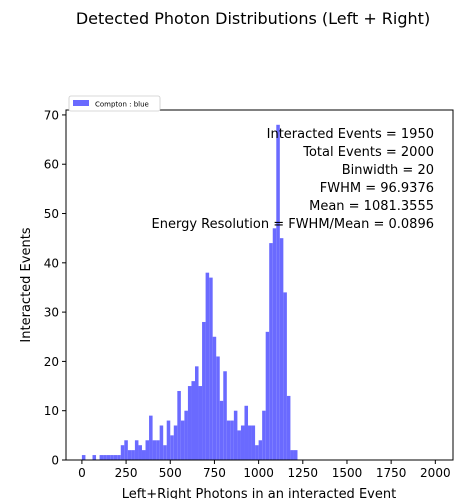  Describe the element at coordinates (51, 115) in the screenshot. I see `y-tick-label: 70` at that location.